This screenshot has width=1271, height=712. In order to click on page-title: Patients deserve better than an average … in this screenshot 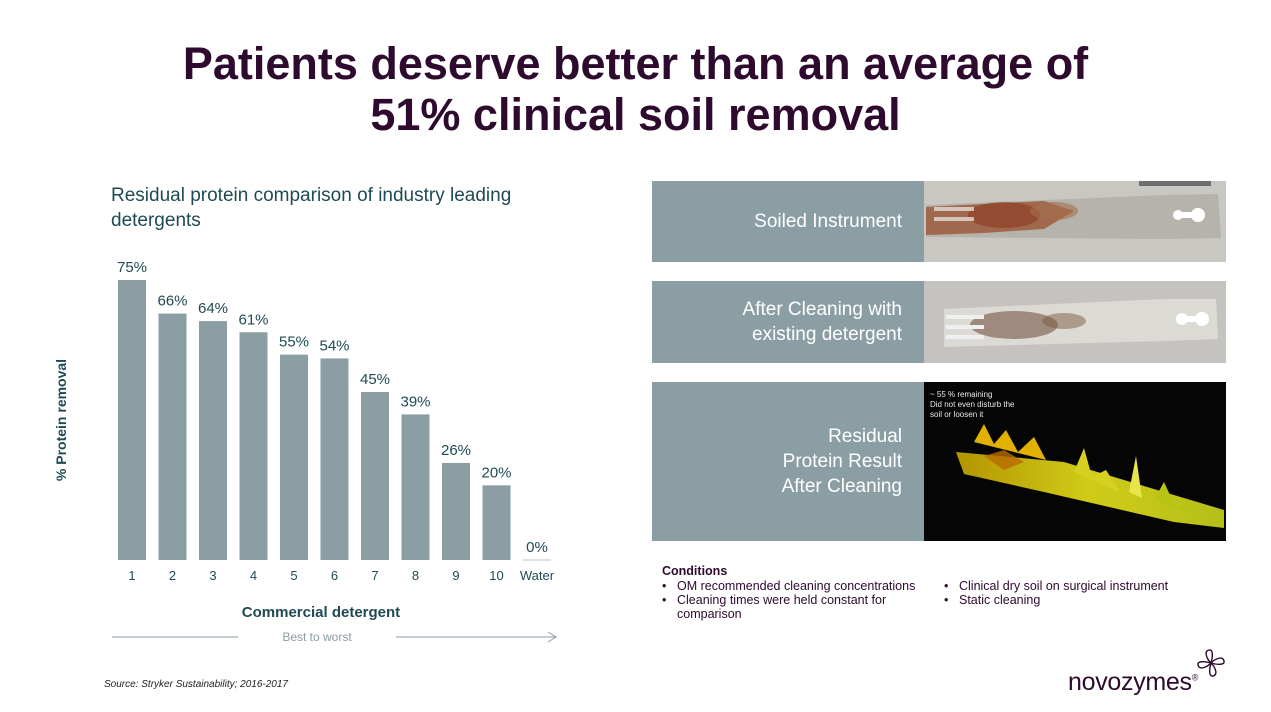, I will do `click(635, 89)`.